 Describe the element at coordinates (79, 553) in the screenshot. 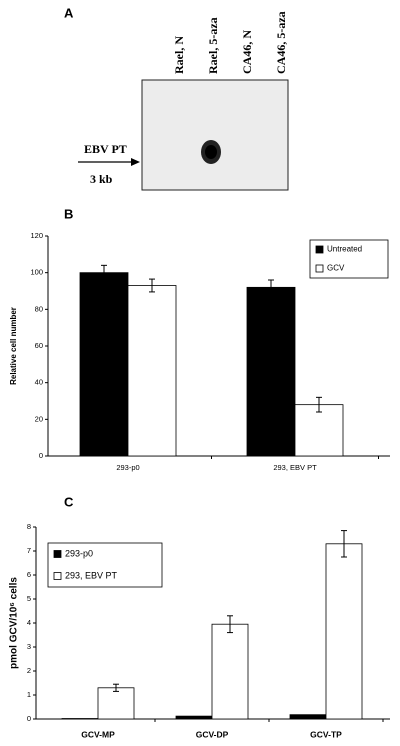

I see `legend-label: 293-p0` at that location.